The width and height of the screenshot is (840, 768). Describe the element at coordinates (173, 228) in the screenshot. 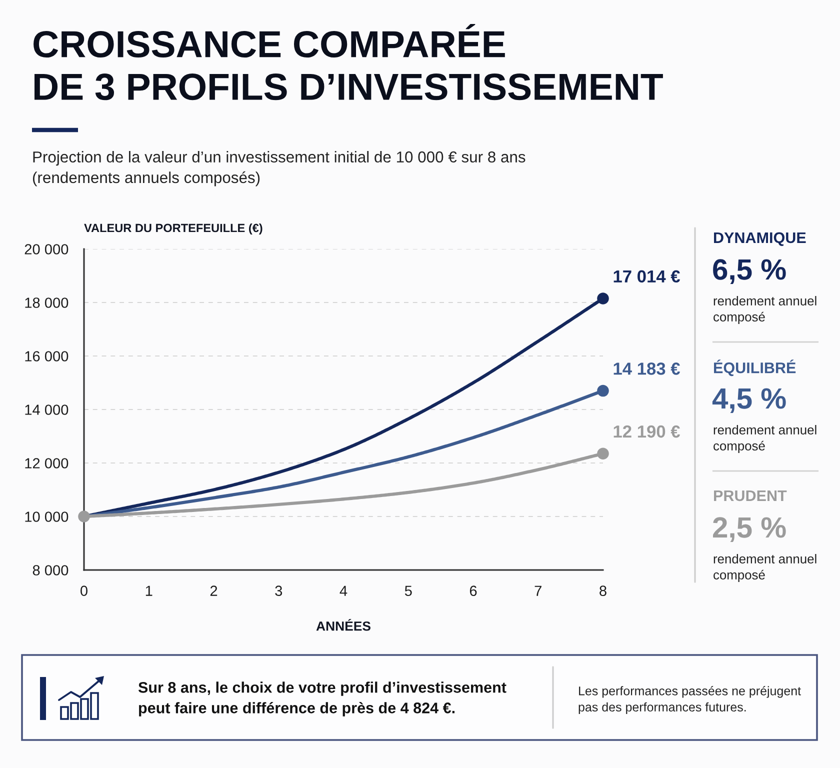

I see `y-axis-title: VALEUR DU PORTEFEUILLE (€)` at that location.